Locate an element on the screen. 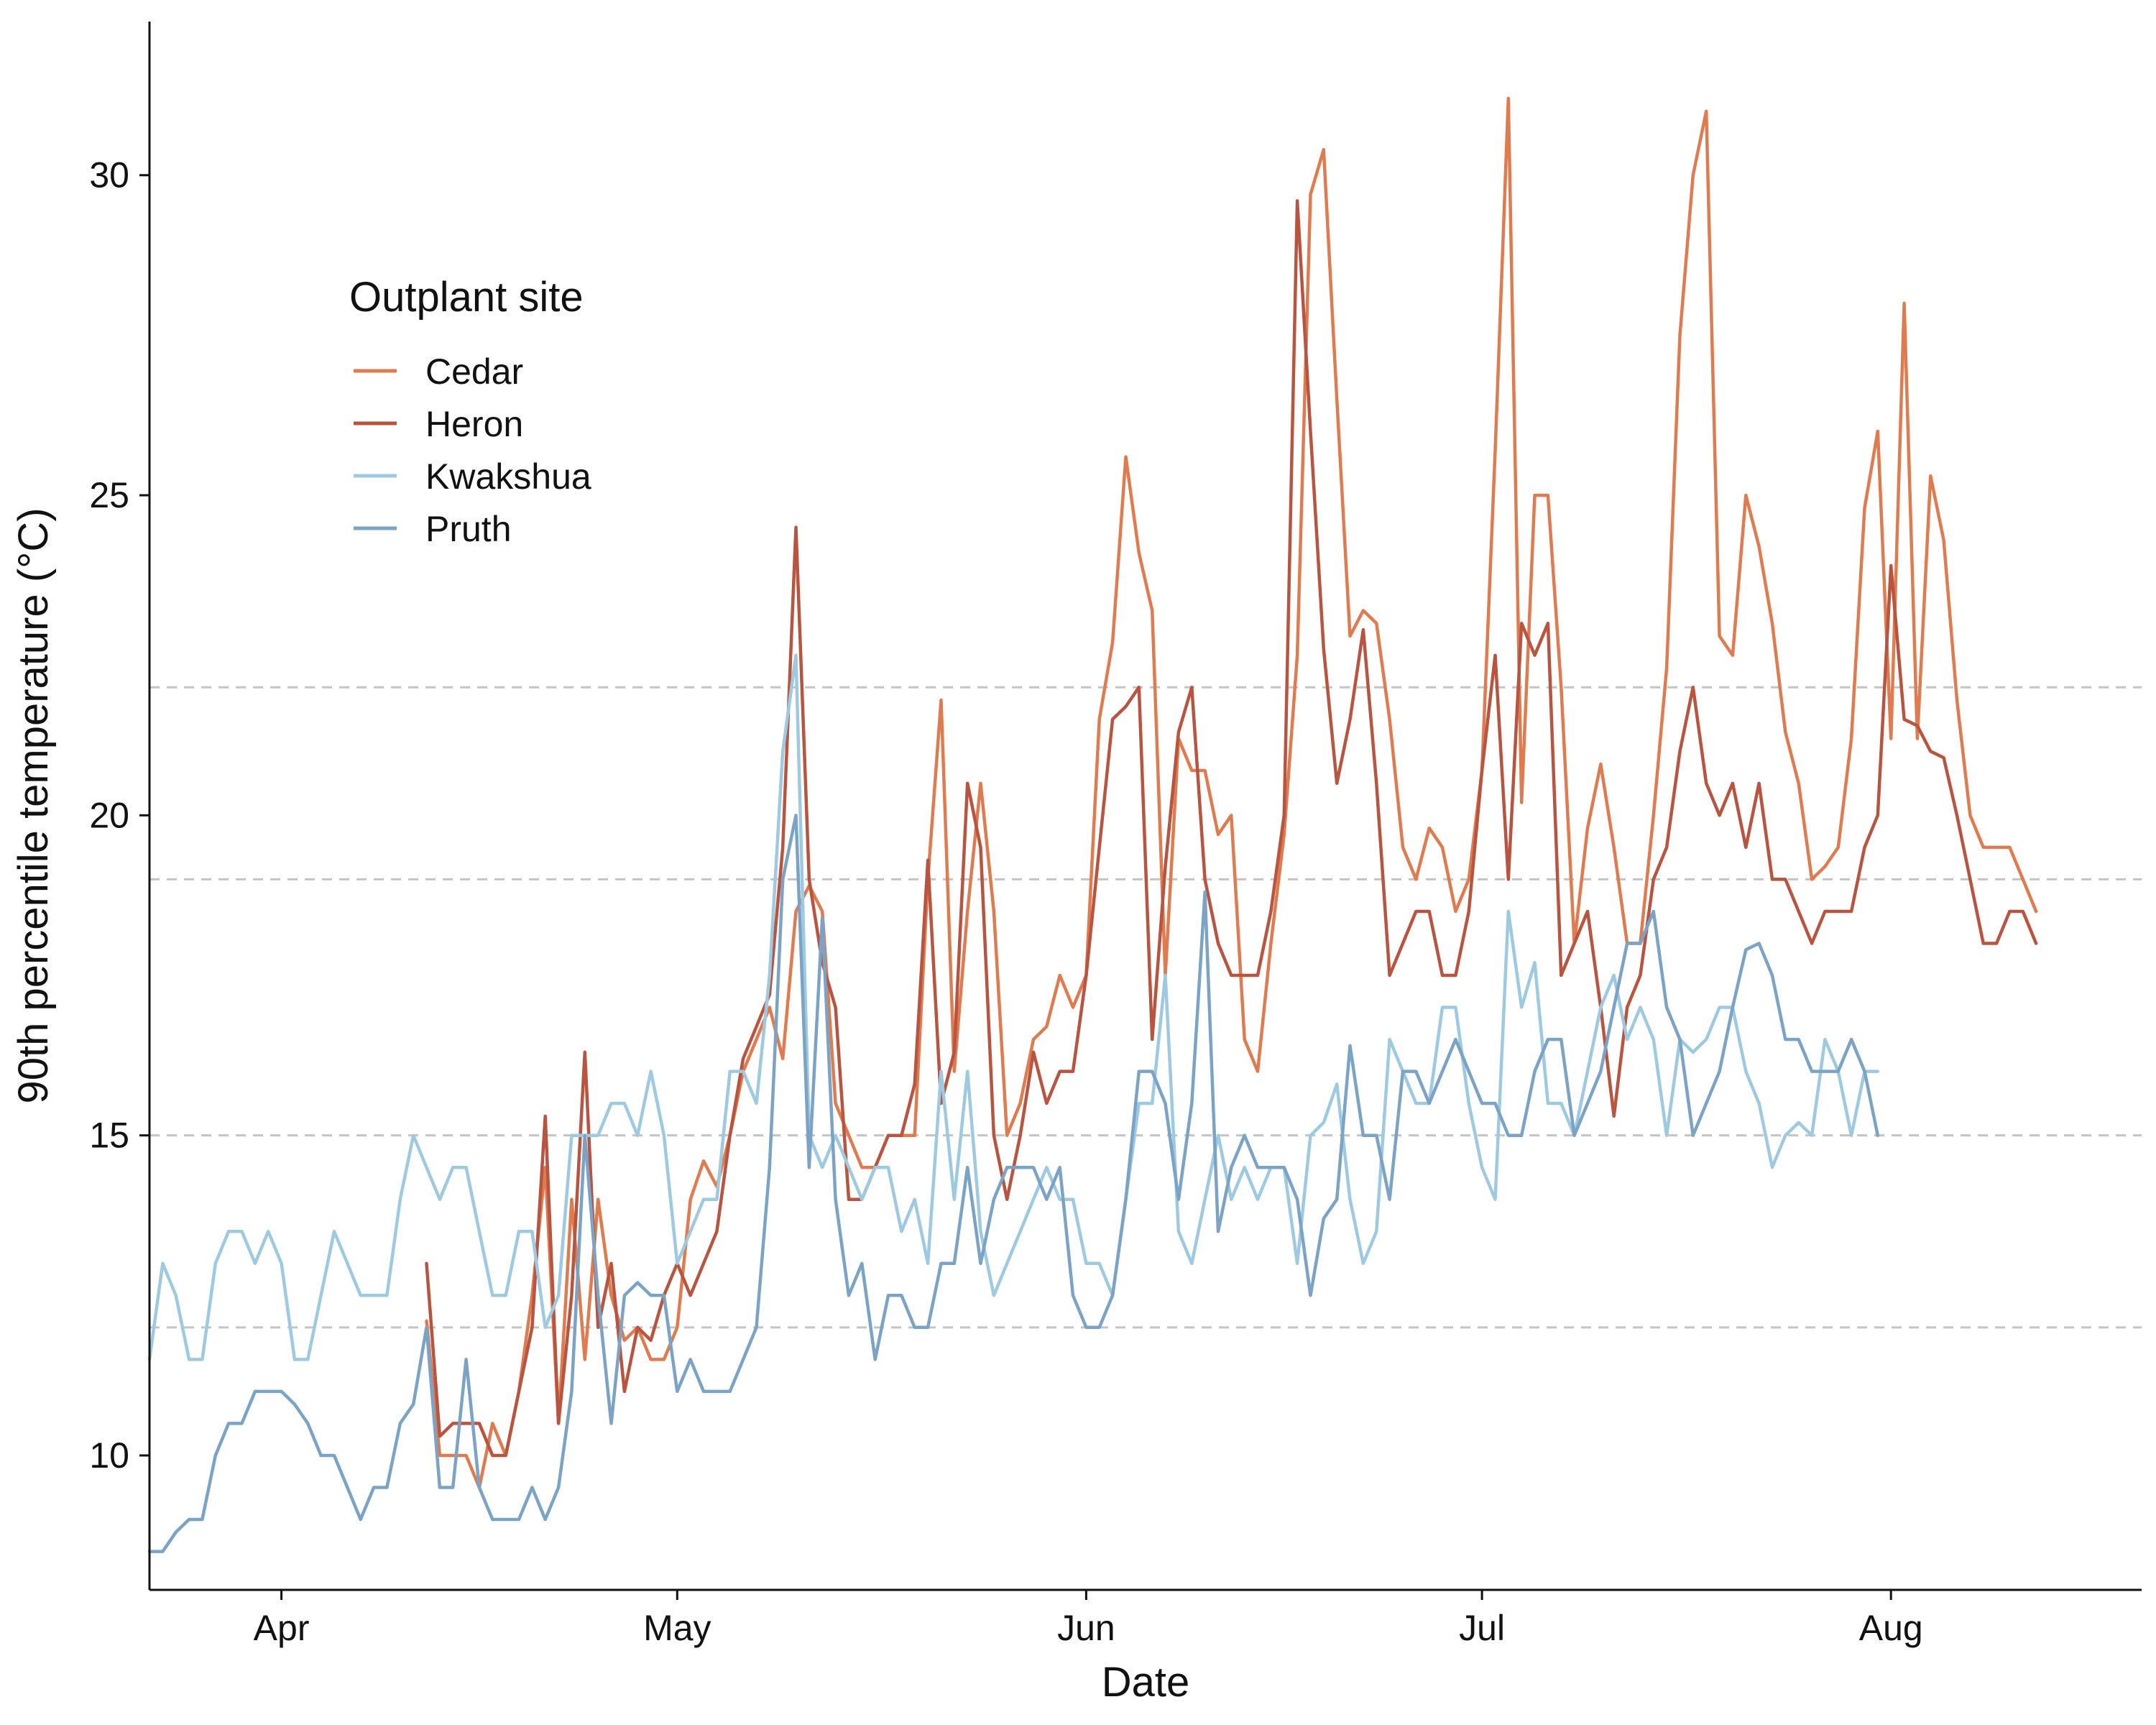  y-axis-title: 90th percentile temperature (°C) is located at coordinates (33, 805).